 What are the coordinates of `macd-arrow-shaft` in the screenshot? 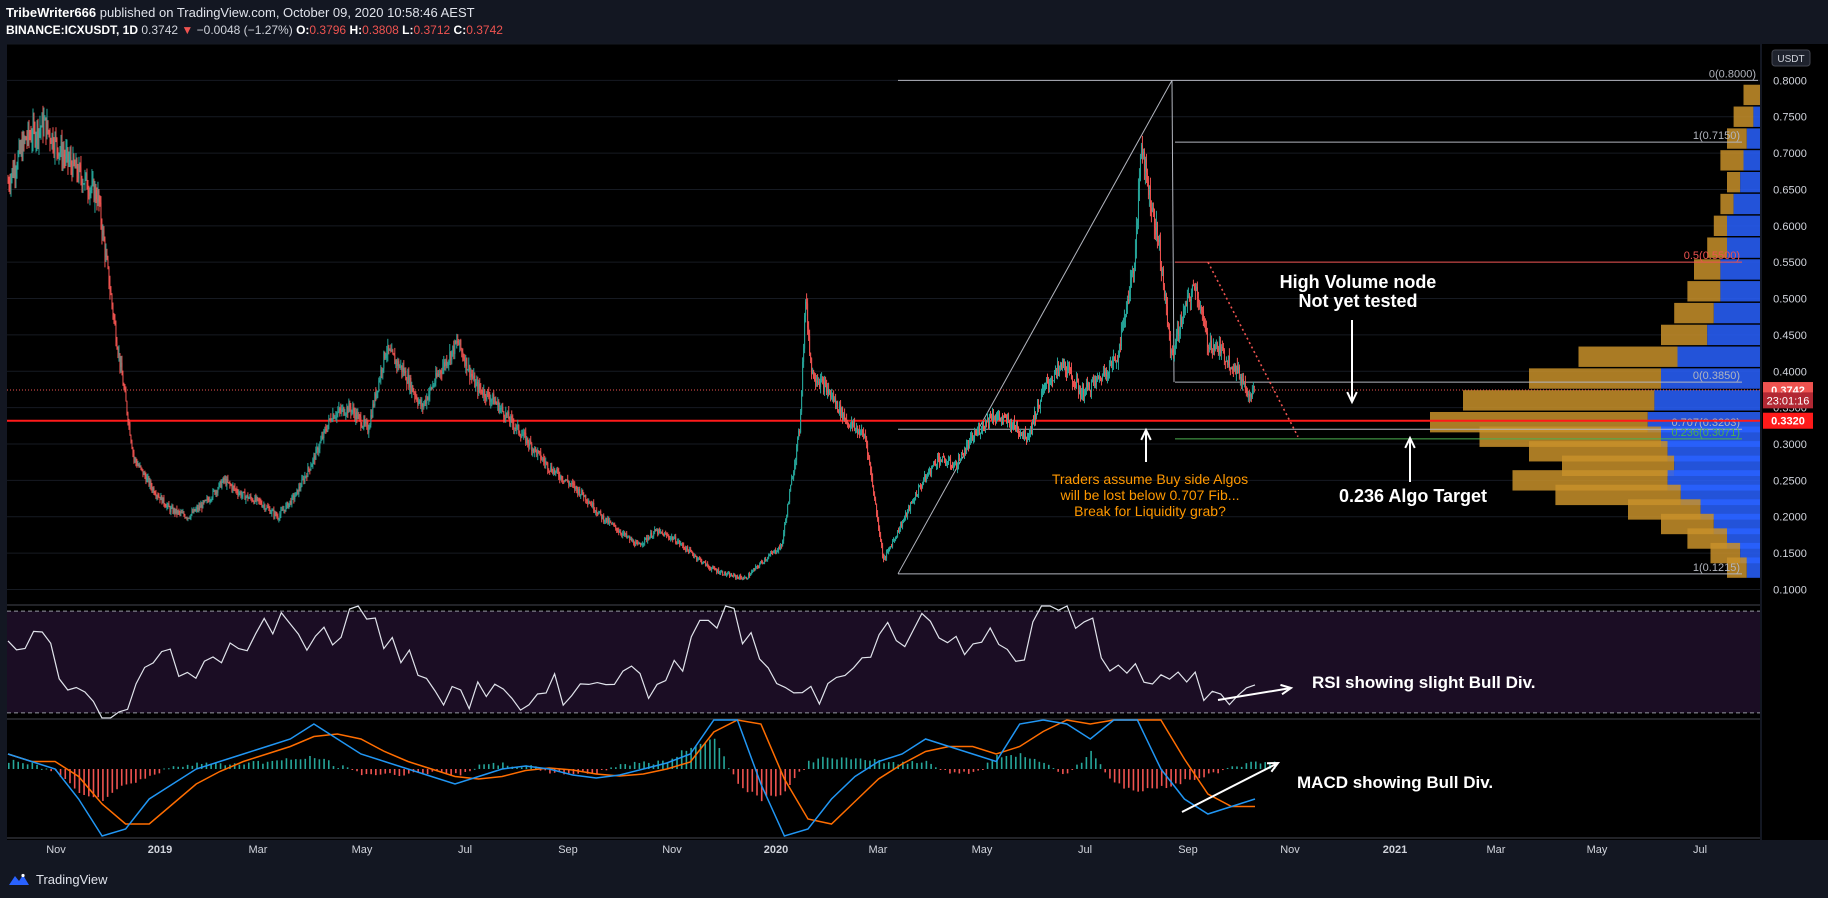 It's located at (1230, 787).